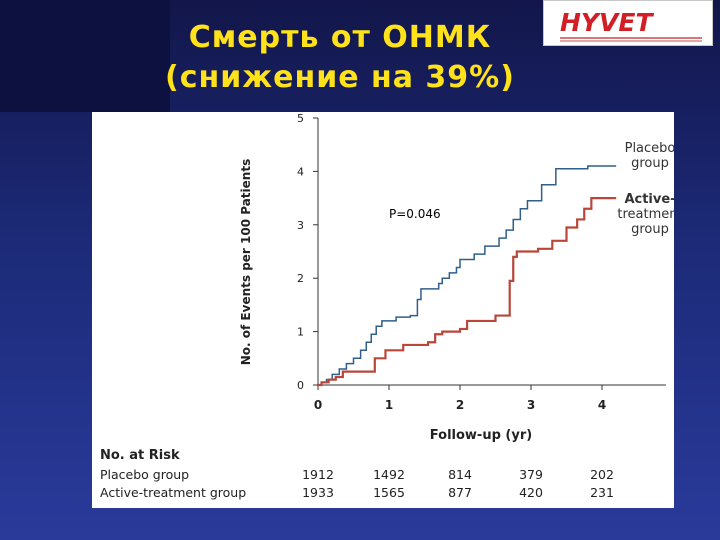 The height and width of the screenshot is (540, 720). I want to click on x-tick-label: 2, so click(460, 405).